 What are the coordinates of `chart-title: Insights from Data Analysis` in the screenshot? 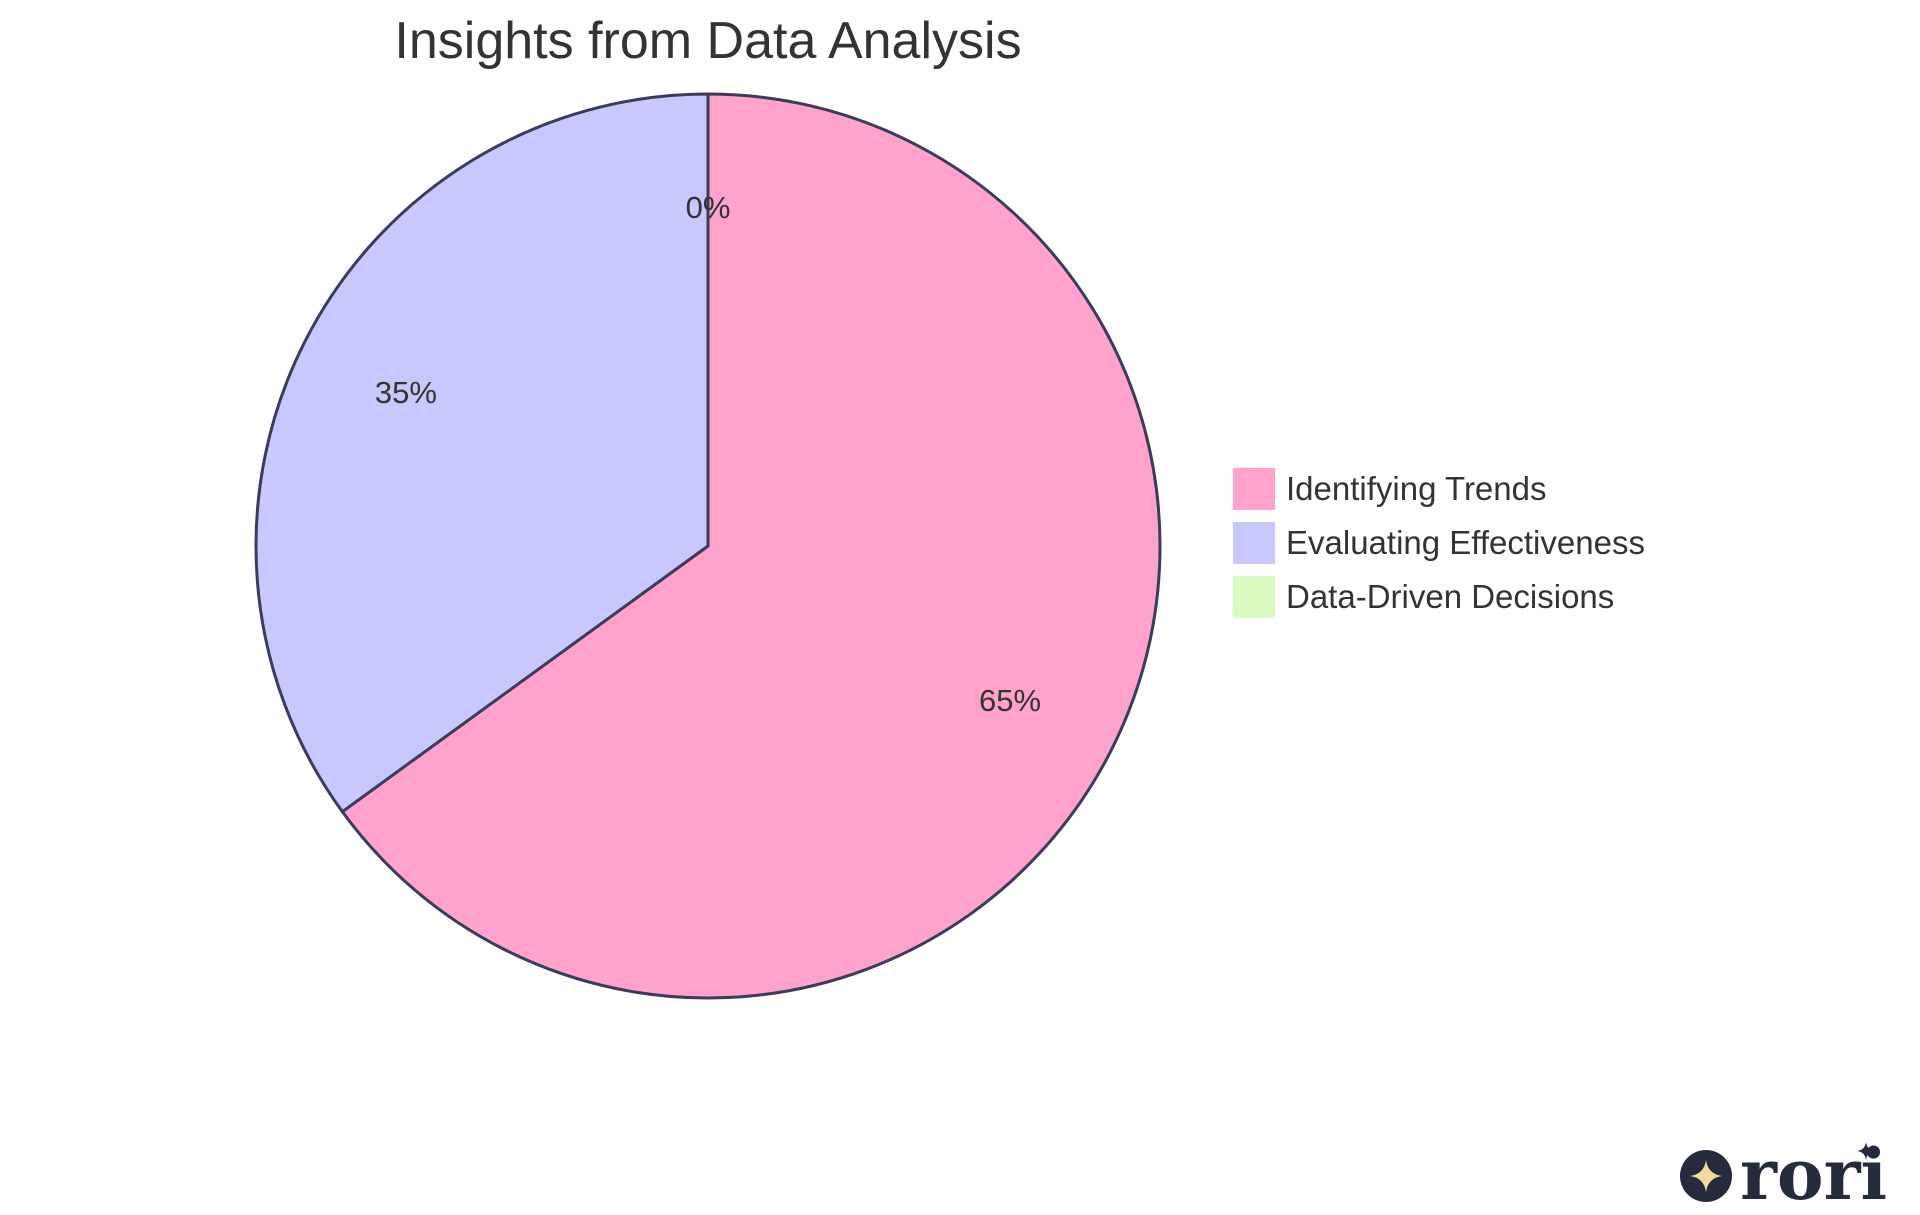 It's located at (707, 41).